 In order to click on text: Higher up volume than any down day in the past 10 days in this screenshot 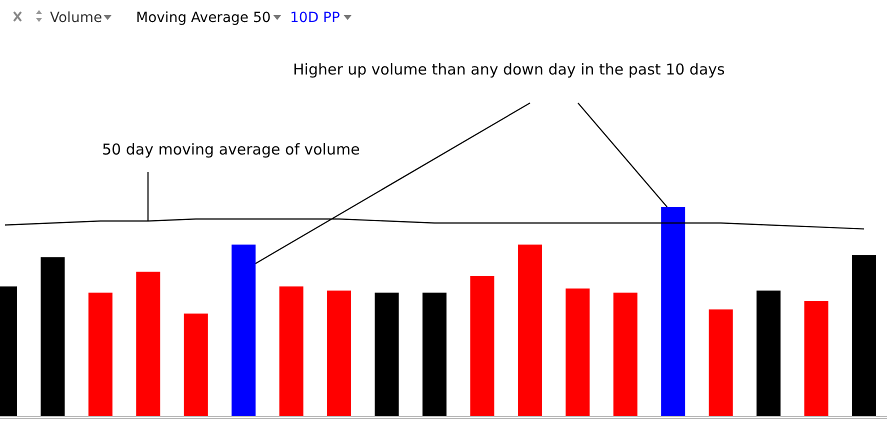, I will do `click(509, 69)`.